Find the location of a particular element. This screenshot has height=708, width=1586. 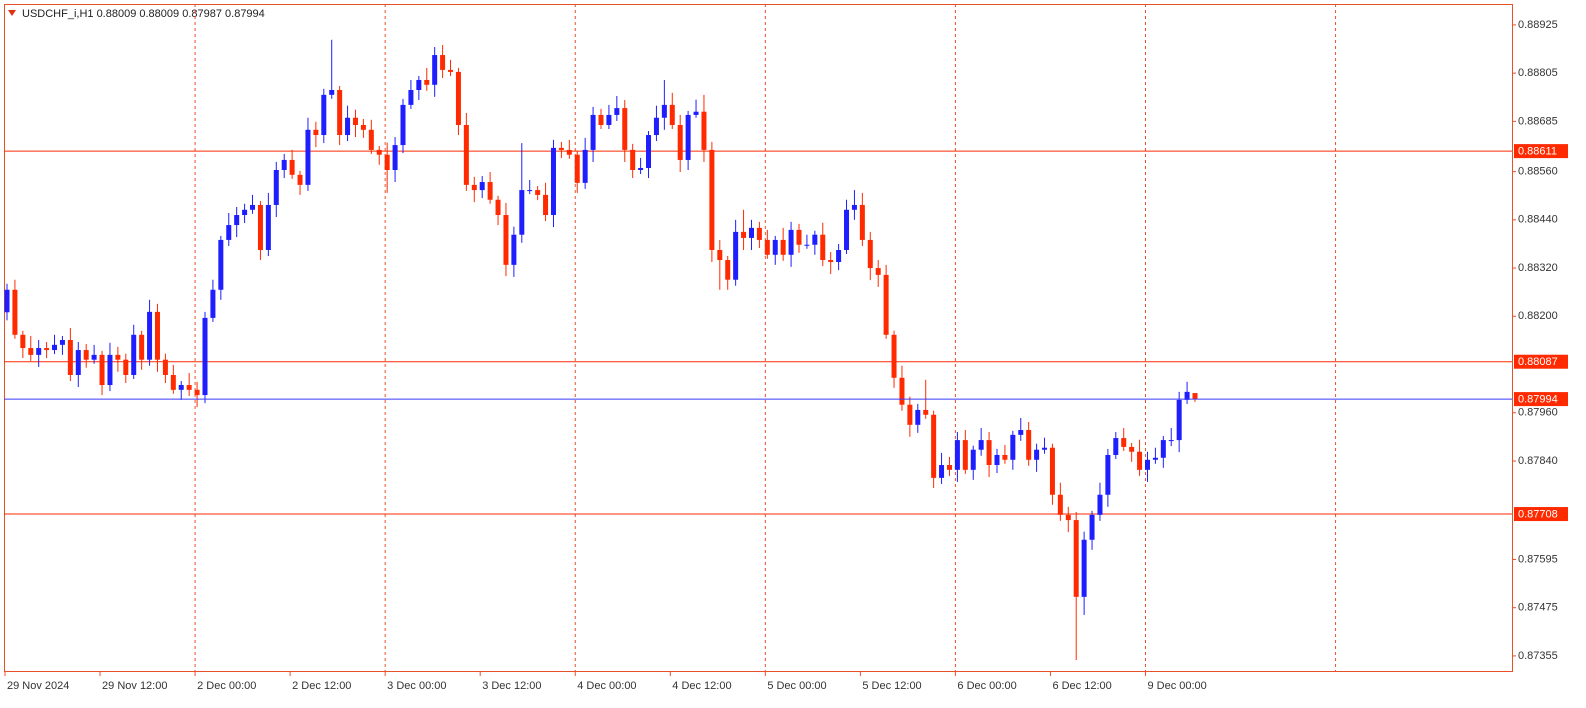

y-tick-label: 0.88440 is located at coordinates (1538, 220).